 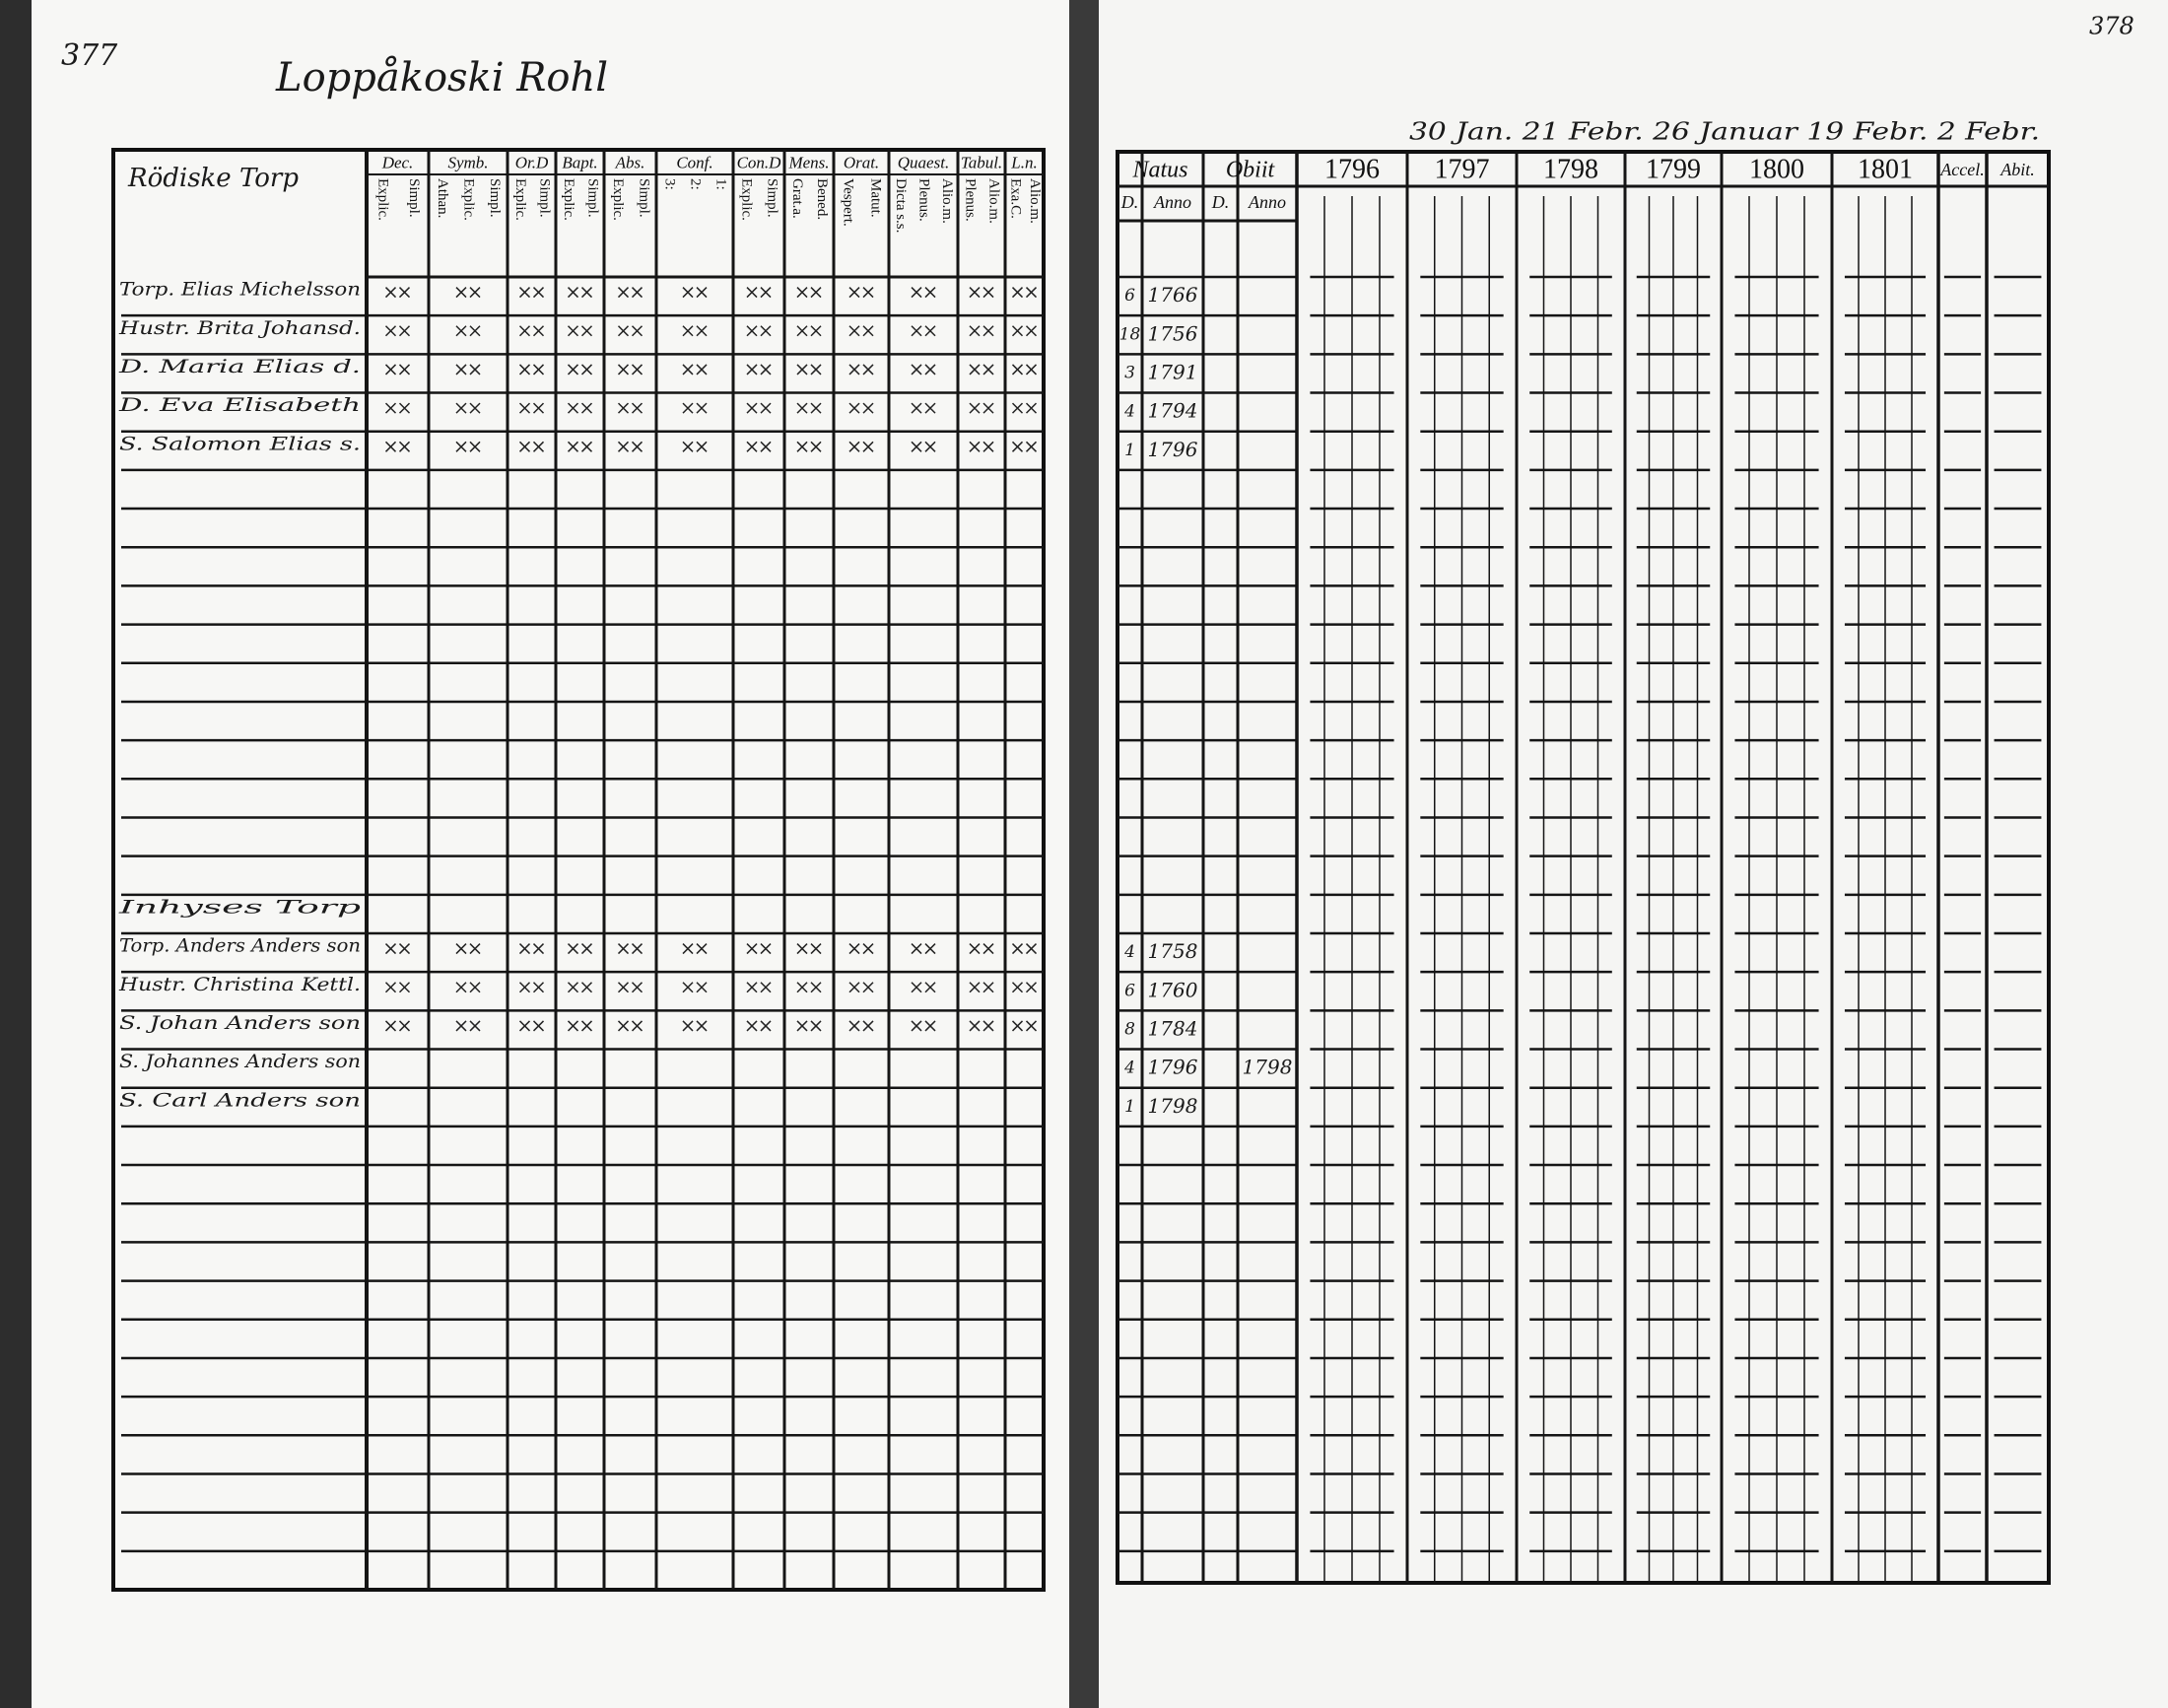 I want to click on column-subheader: 1:, so click(x=721, y=184).